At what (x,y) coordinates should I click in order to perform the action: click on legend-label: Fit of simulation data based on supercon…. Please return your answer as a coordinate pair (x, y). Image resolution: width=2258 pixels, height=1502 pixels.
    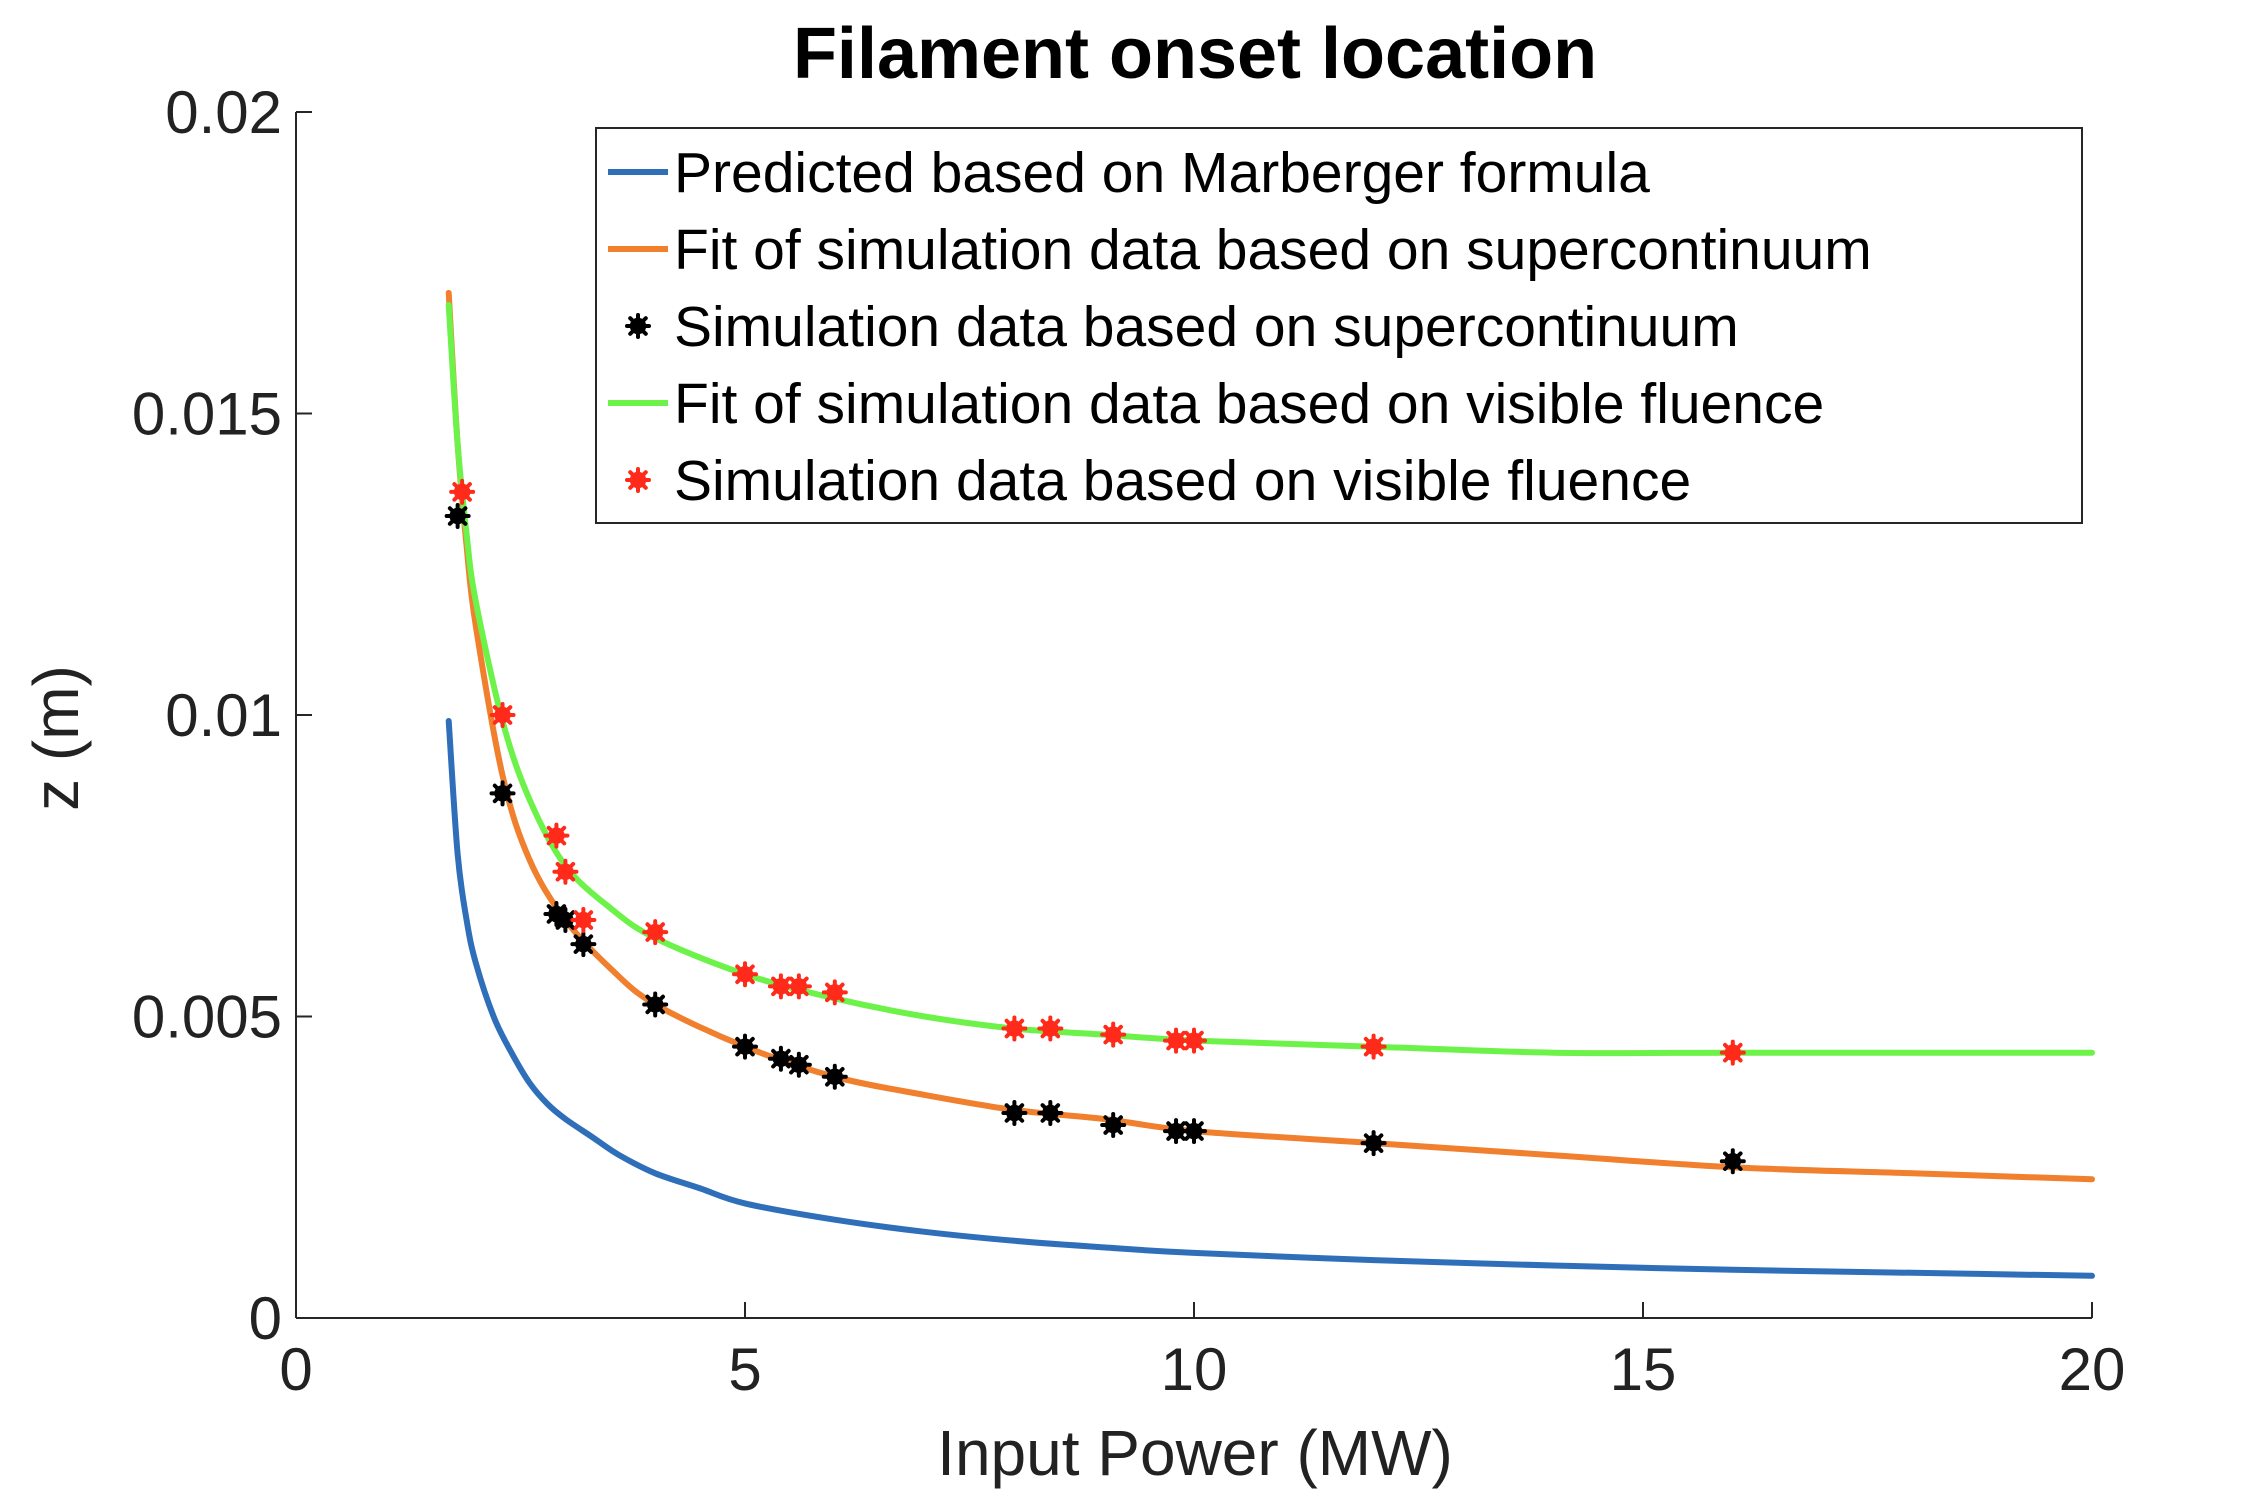
    Looking at the image, I should click on (1273, 250).